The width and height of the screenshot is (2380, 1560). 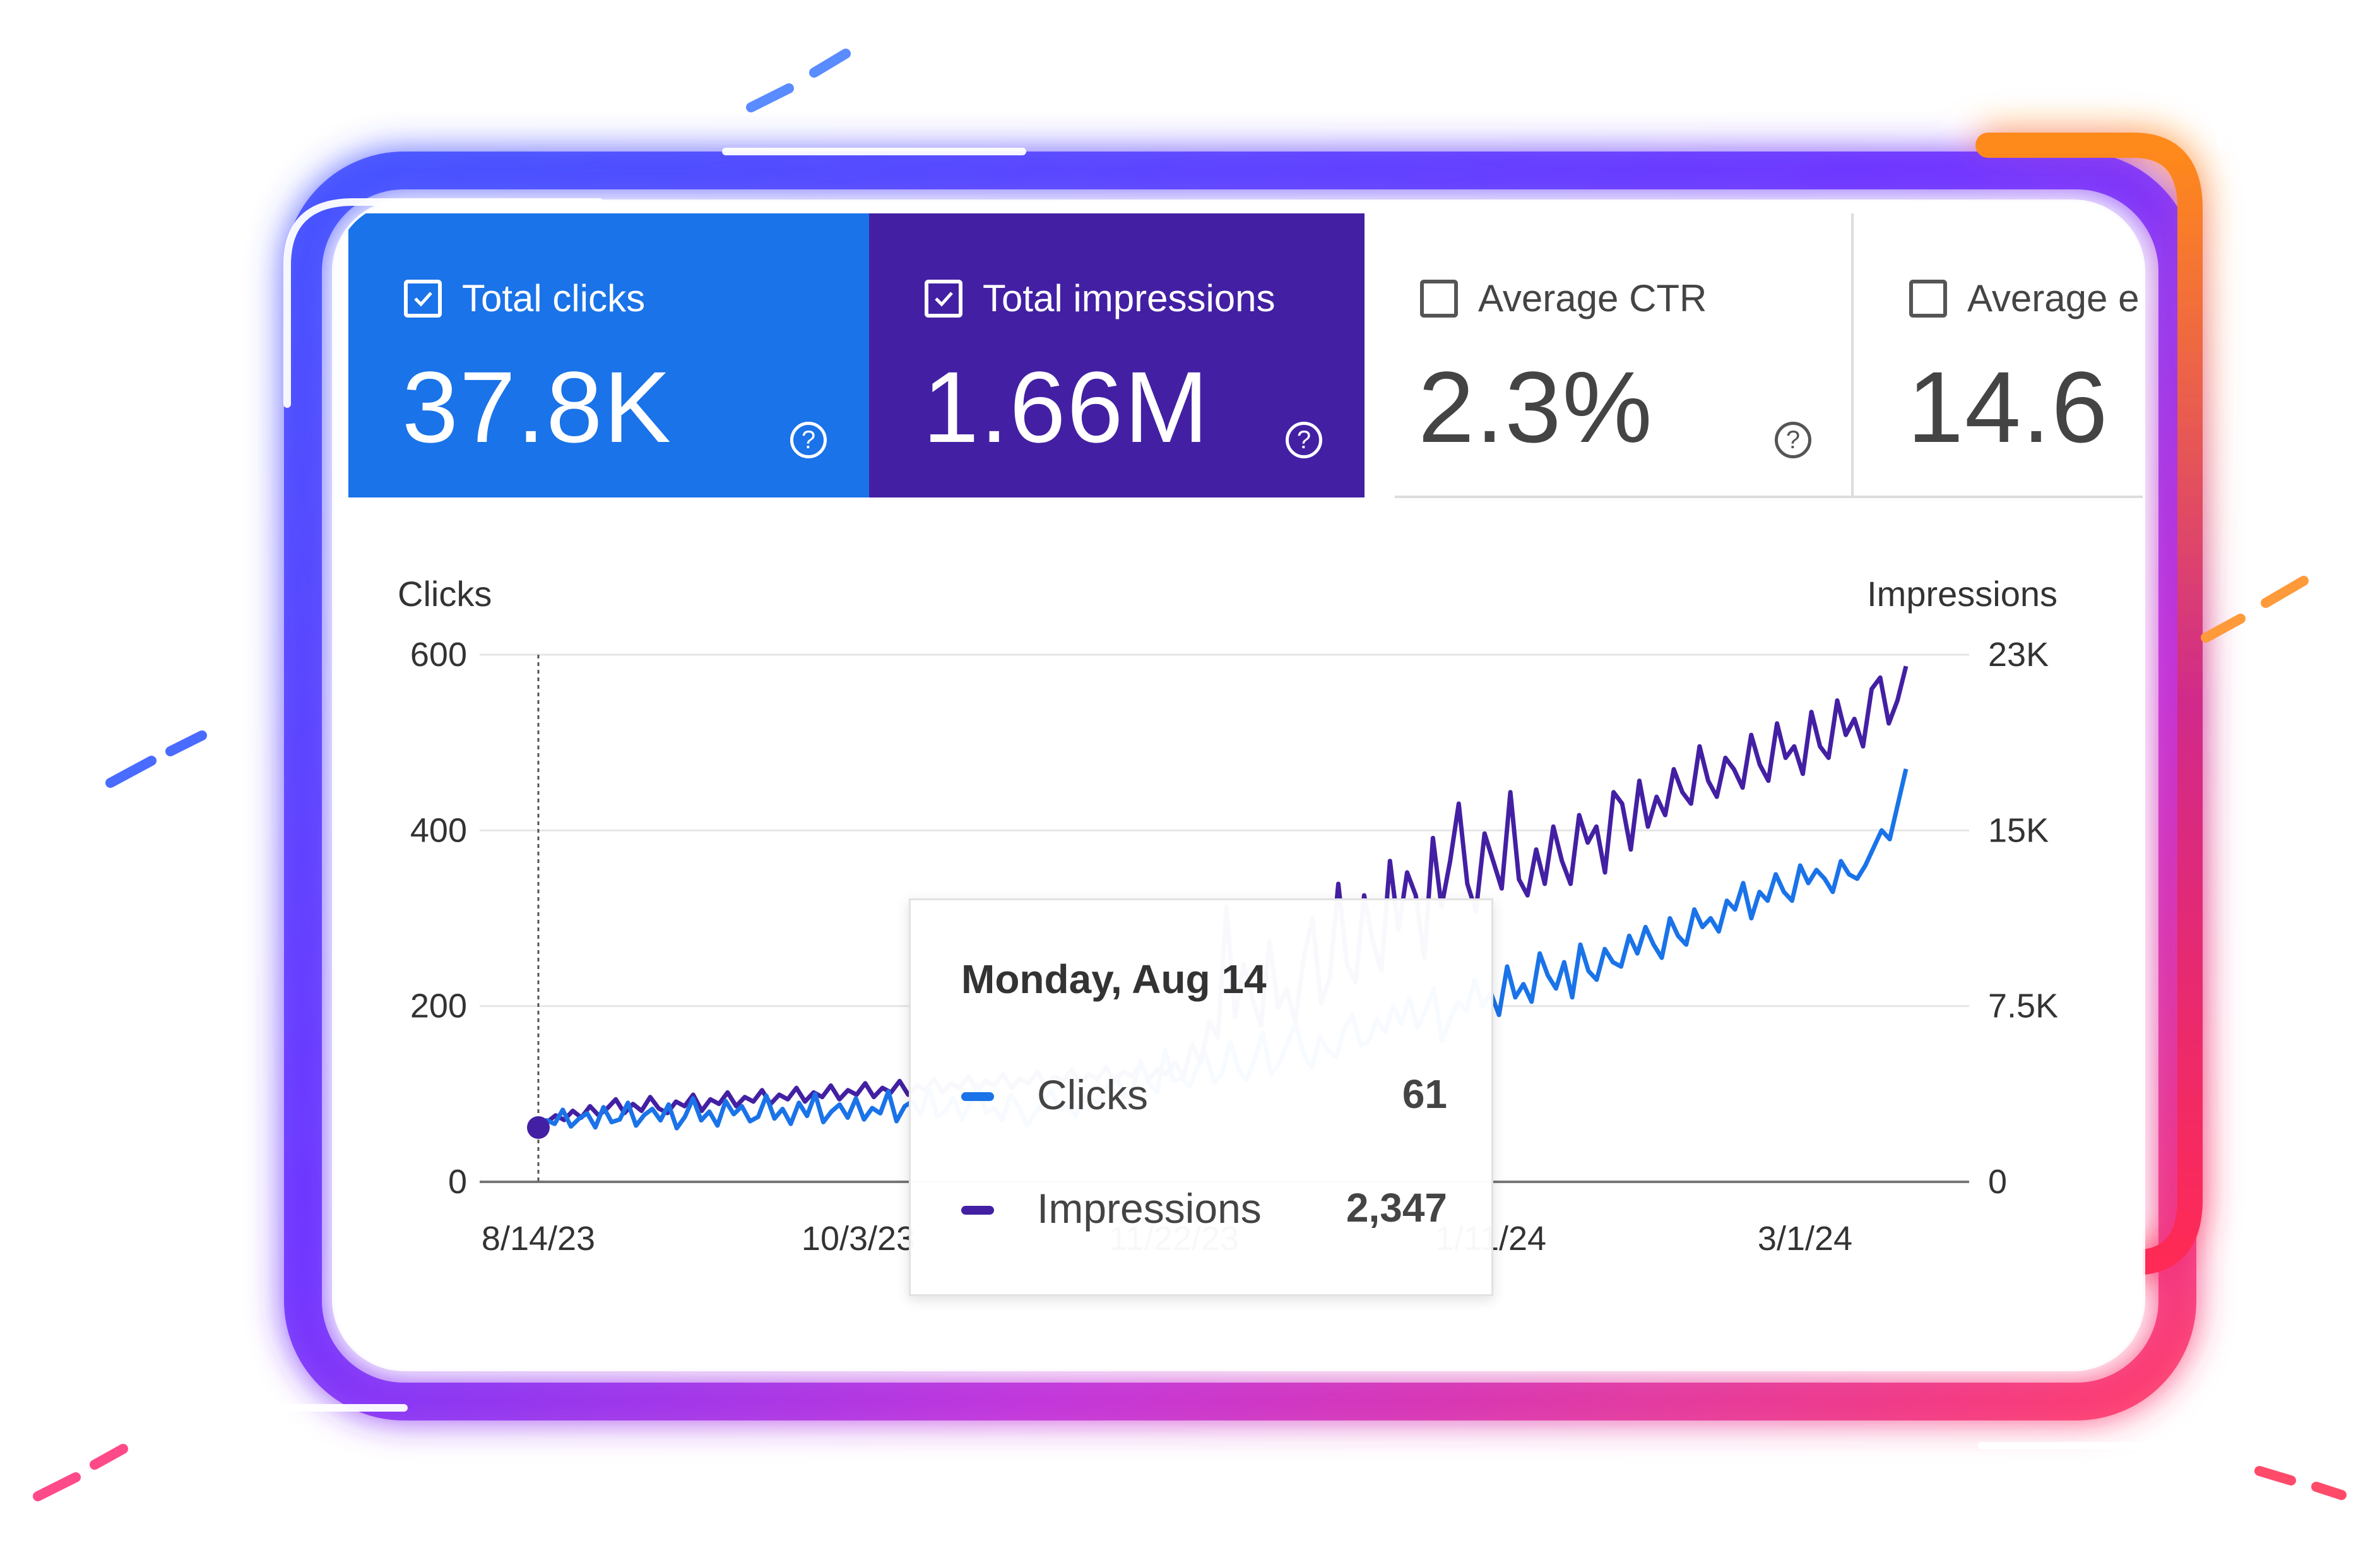 What do you see at coordinates (977, 1096) in the screenshot?
I see `clicks-swatch` at bounding box center [977, 1096].